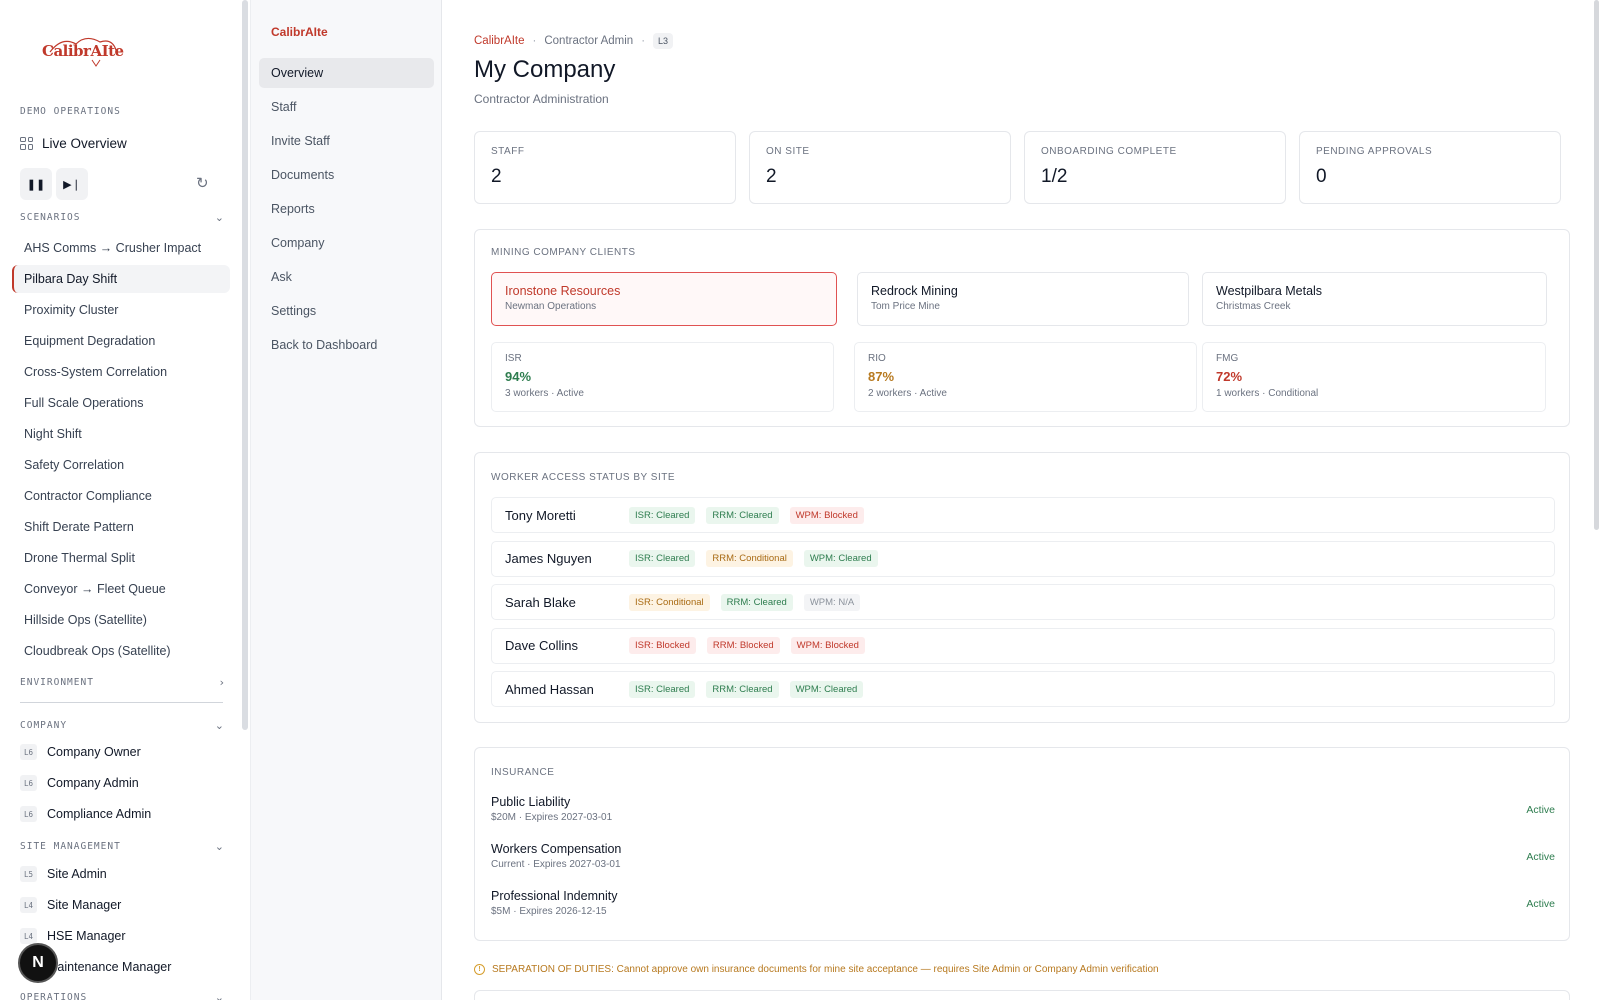 Image resolution: width=1600 pixels, height=1000 pixels. Describe the element at coordinates (551, 306) in the screenshot. I see `client-site: Newman Operations` at that location.